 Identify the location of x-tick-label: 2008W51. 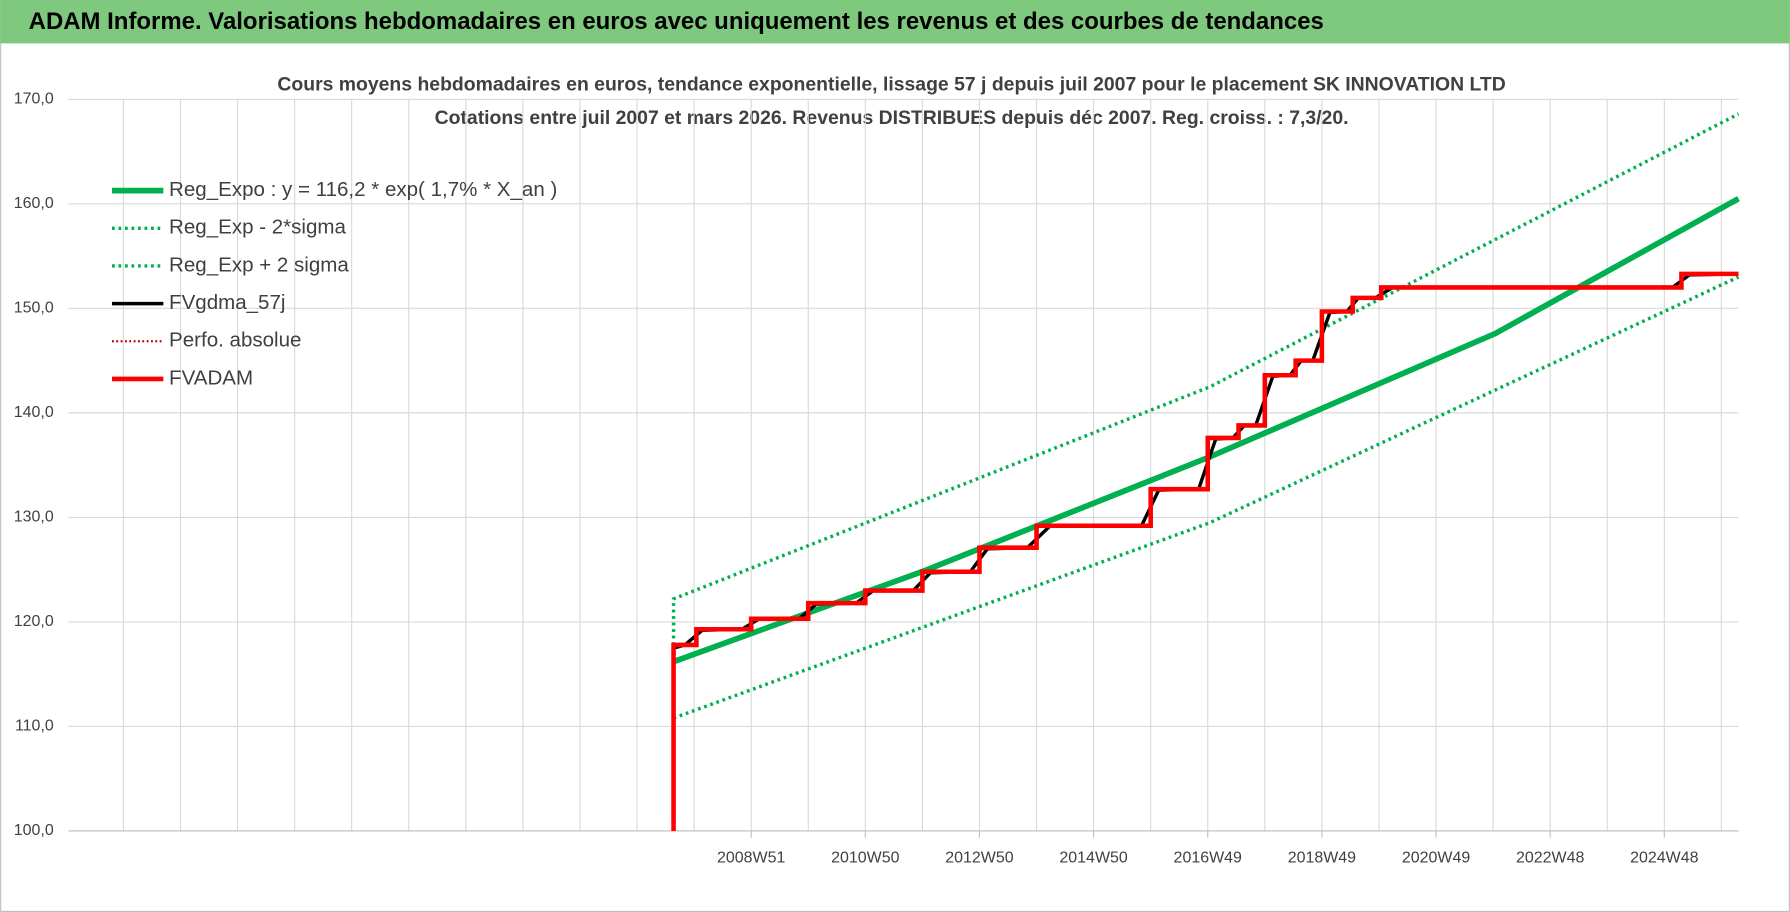
(751, 858).